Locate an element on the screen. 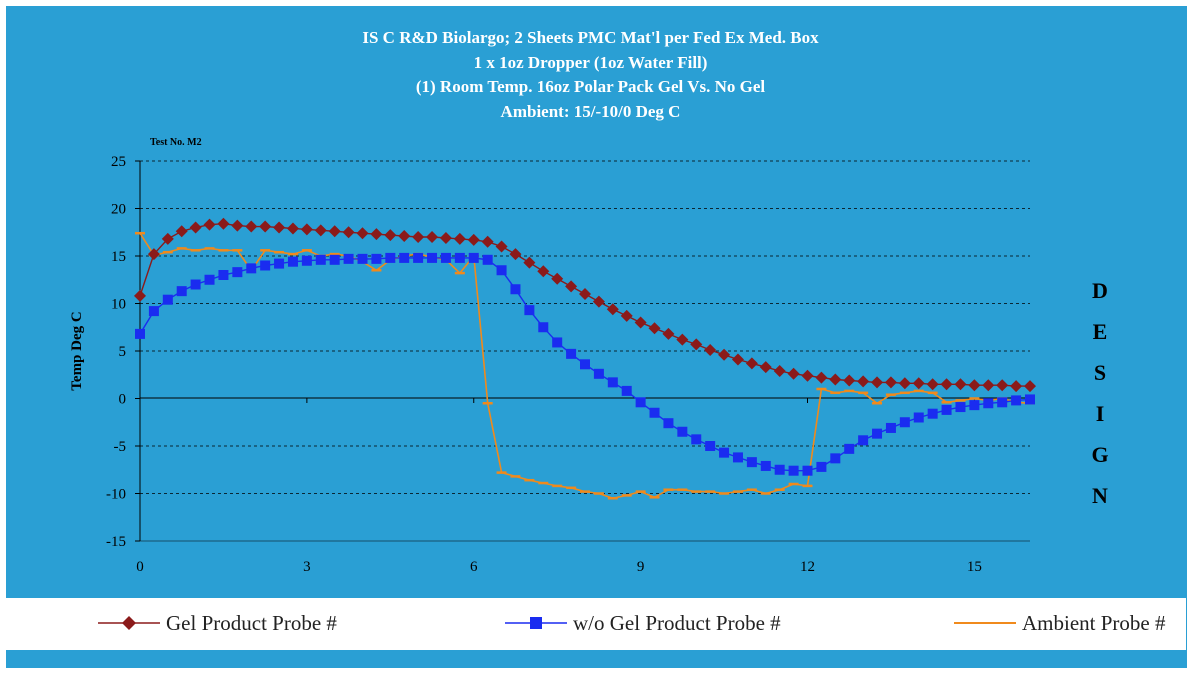 Image resolution: width=1191 pixels, height=675 pixels. x-tick-label: 0 is located at coordinates (140, 567).